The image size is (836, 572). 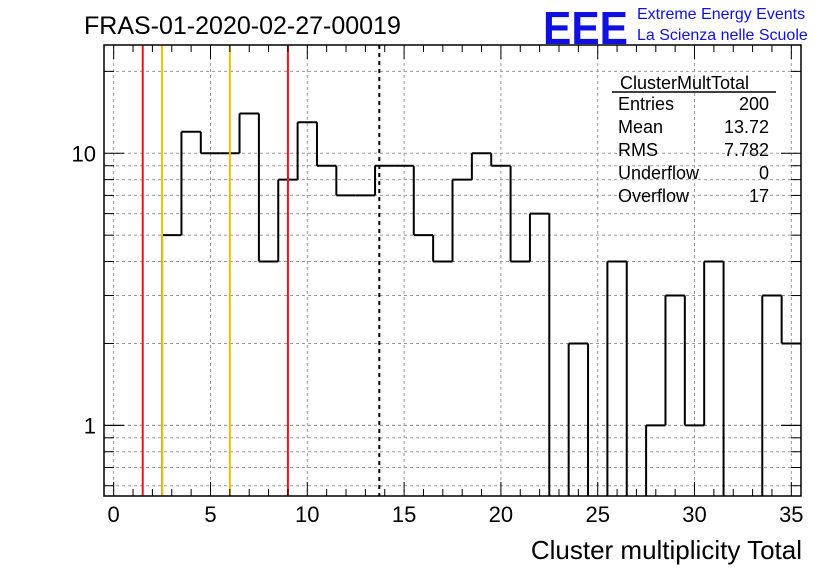 I want to click on stats-label-underflow: Underflow, so click(x=659, y=173).